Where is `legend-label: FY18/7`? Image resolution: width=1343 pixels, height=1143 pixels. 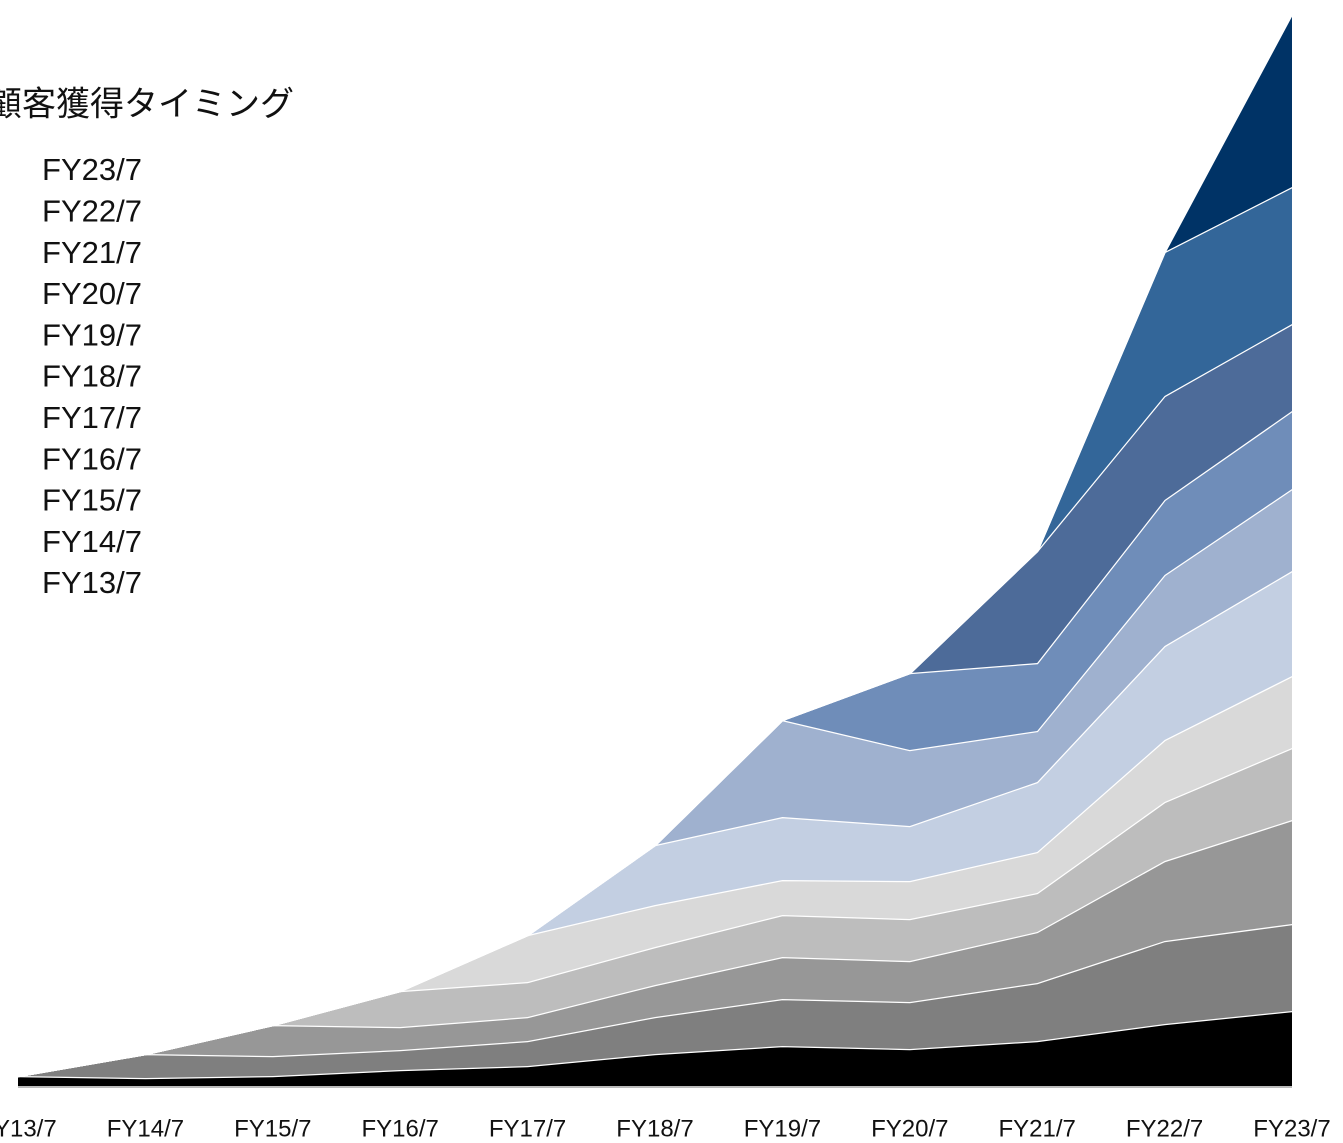 legend-label: FY18/7 is located at coordinates (92, 376).